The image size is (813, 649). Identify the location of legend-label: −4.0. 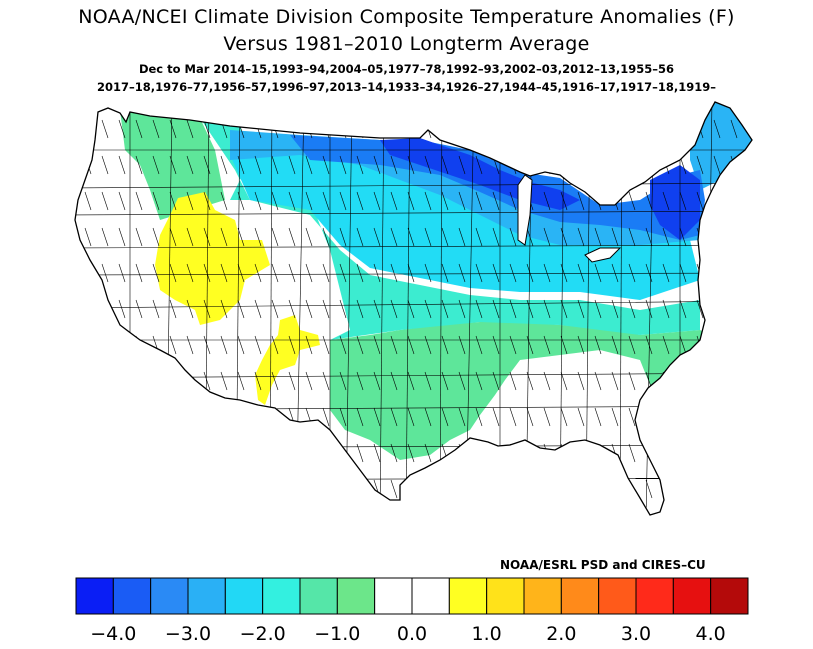
(113, 634).